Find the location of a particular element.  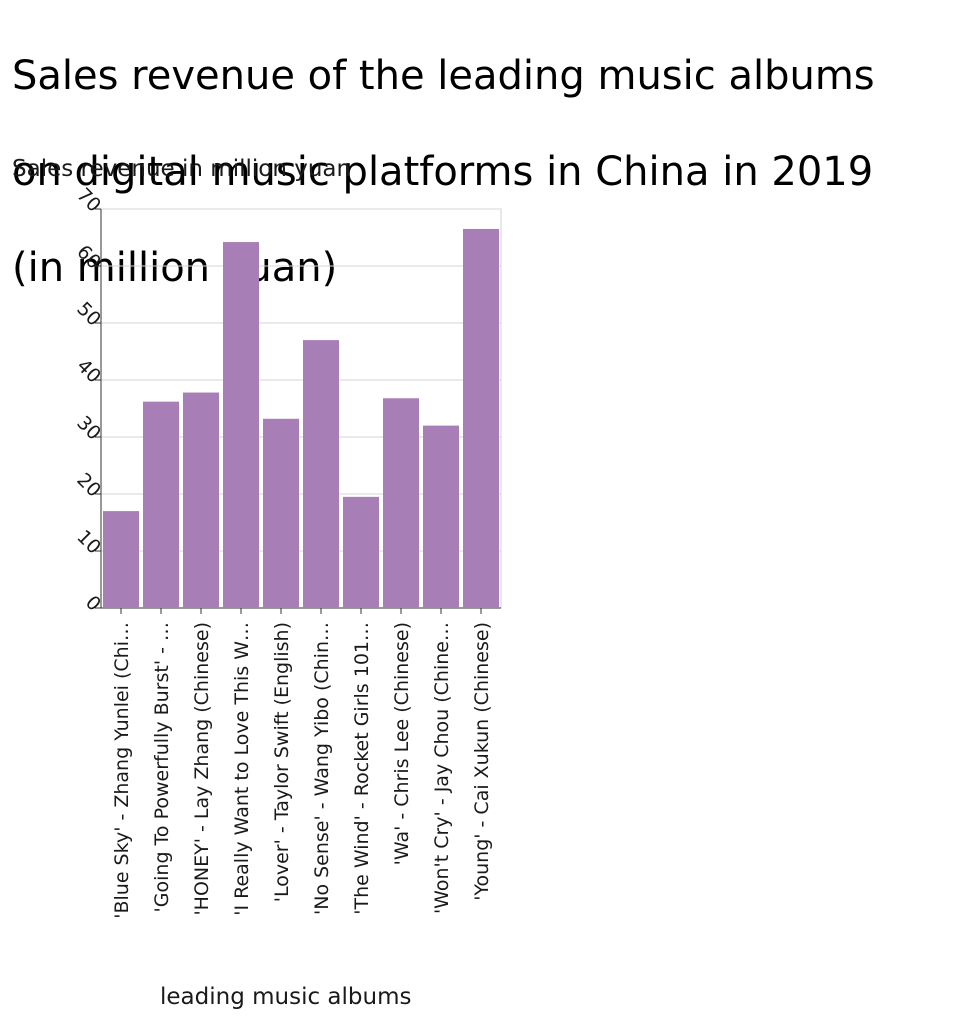

y-tick-label: 60 is located at coordinates (88, 257).